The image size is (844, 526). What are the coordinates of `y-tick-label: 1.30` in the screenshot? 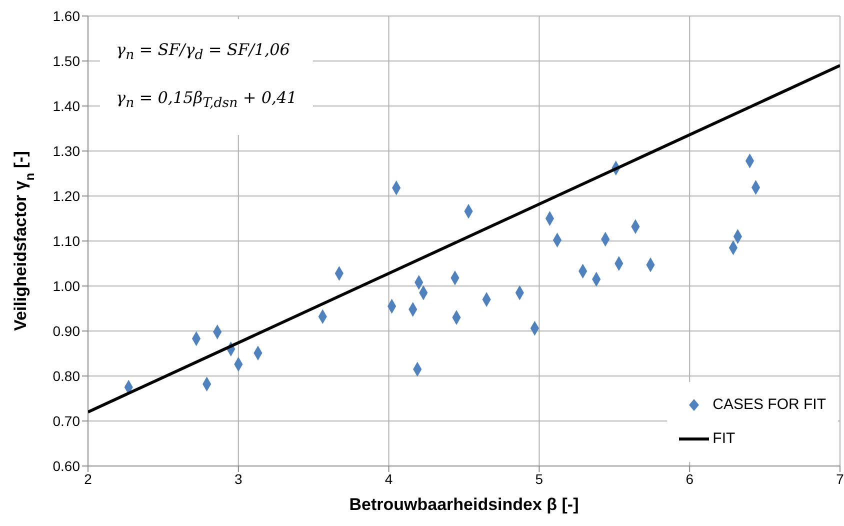 It's located at (66, 150).